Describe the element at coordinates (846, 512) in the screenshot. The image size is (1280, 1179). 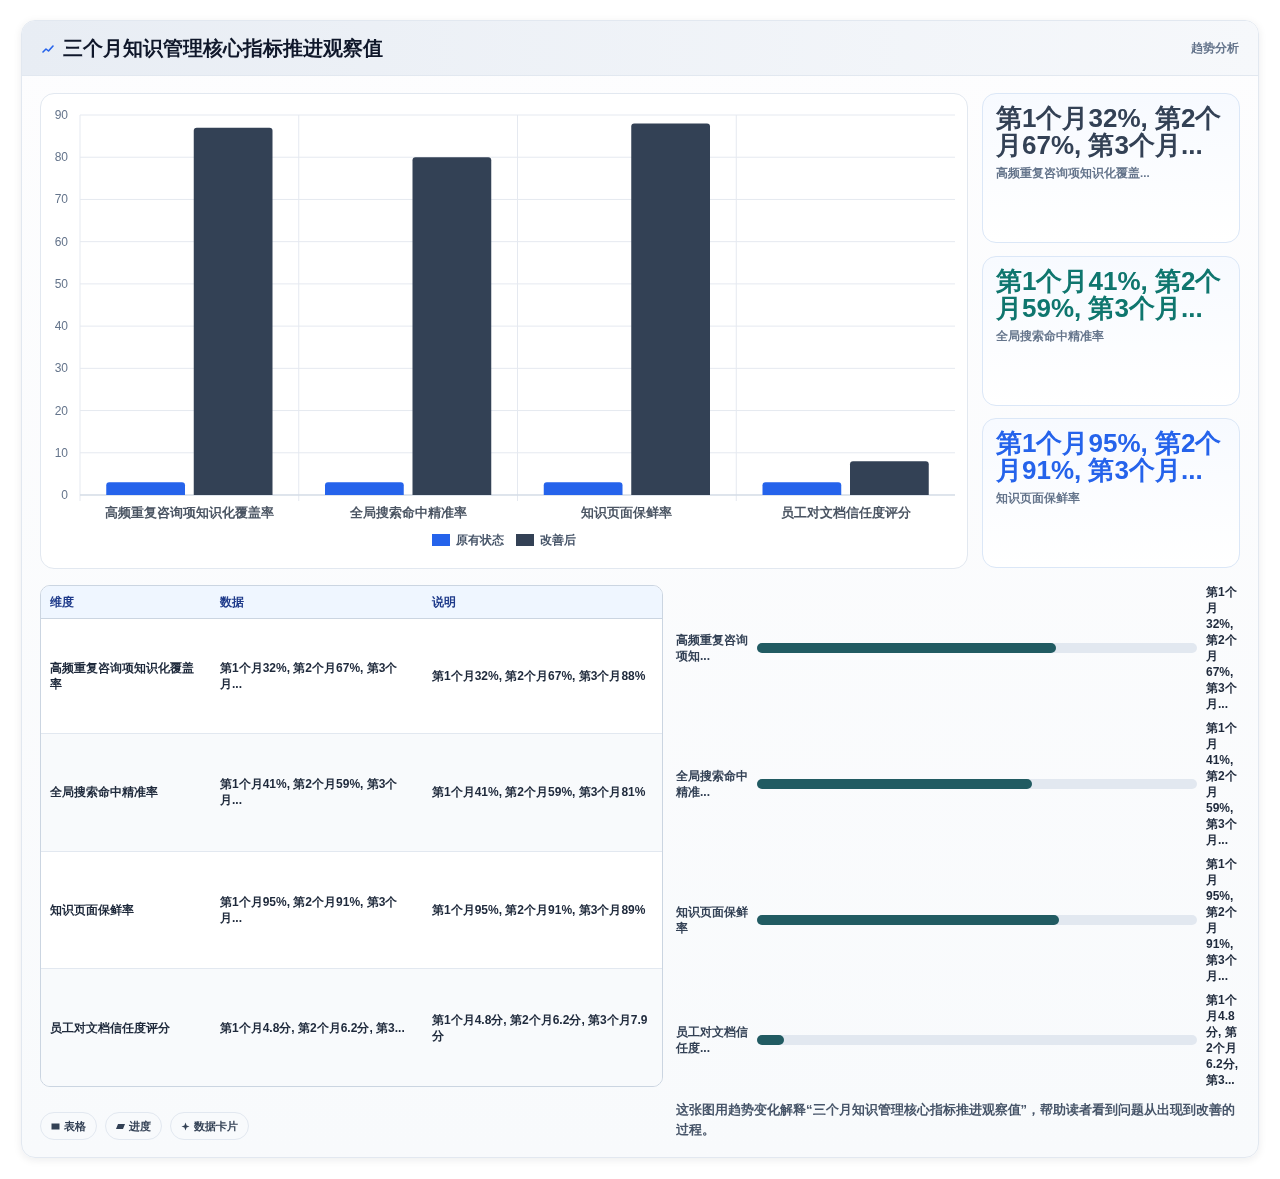
I see `x-tick-label: 员工对文档信任度评分` at that location.